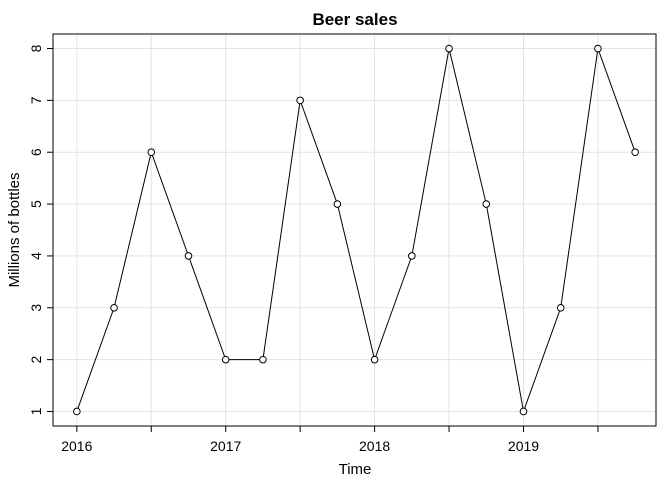 Image resolution: width=672 pixels, height=480 pixels. What do you see at coordinates (14, 229) in the screenshot?
I see `y-axis-label: Millions of bottles` at bounding box center [14, 229].